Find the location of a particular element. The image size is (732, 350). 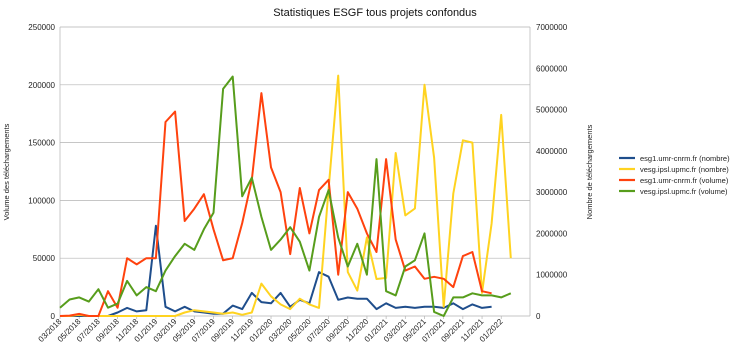

y-axis-label: Volume des téléchargements is located at coordinates (6, 171).